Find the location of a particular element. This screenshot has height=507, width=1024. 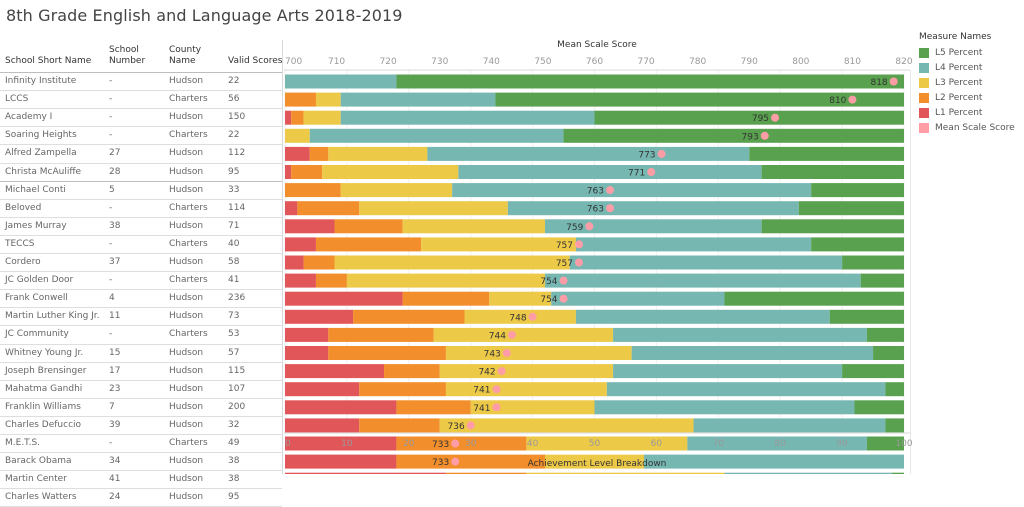

legend-item: L3 Percent is located at coordinates (967, 82).